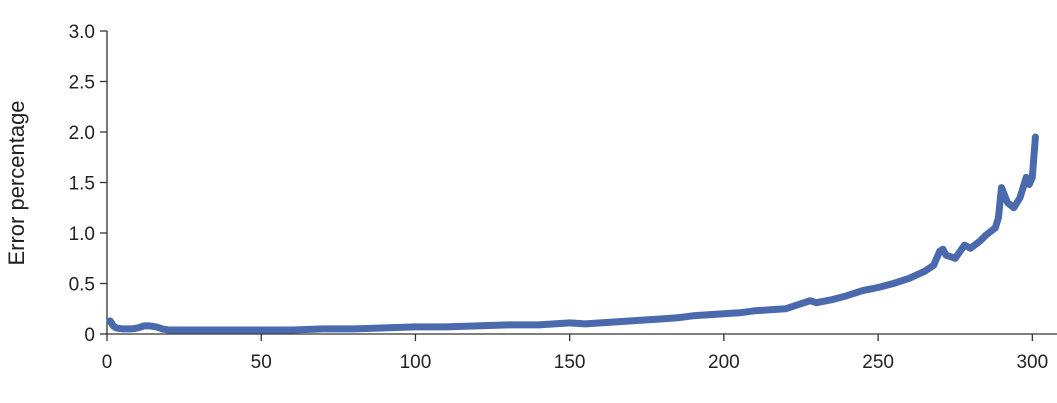  What do you see at coordinates (82, 234) in the screenshot?
I see `y-tick-label: 1.0` at bounding box center [82, 234].